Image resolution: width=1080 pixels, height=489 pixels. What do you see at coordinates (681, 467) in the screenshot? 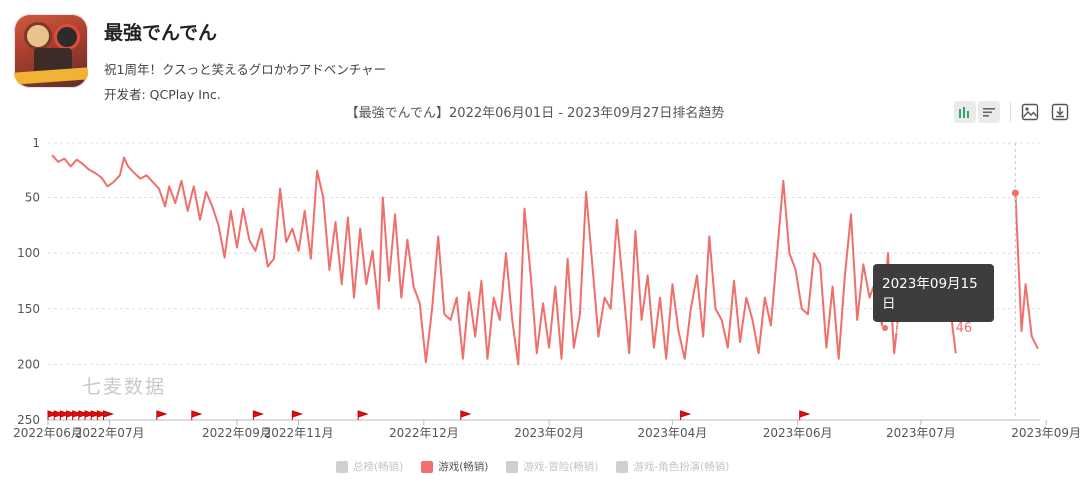
I see `legend-label: 游戏-角色扮演(畅销)` at bounding box center [681, 467].